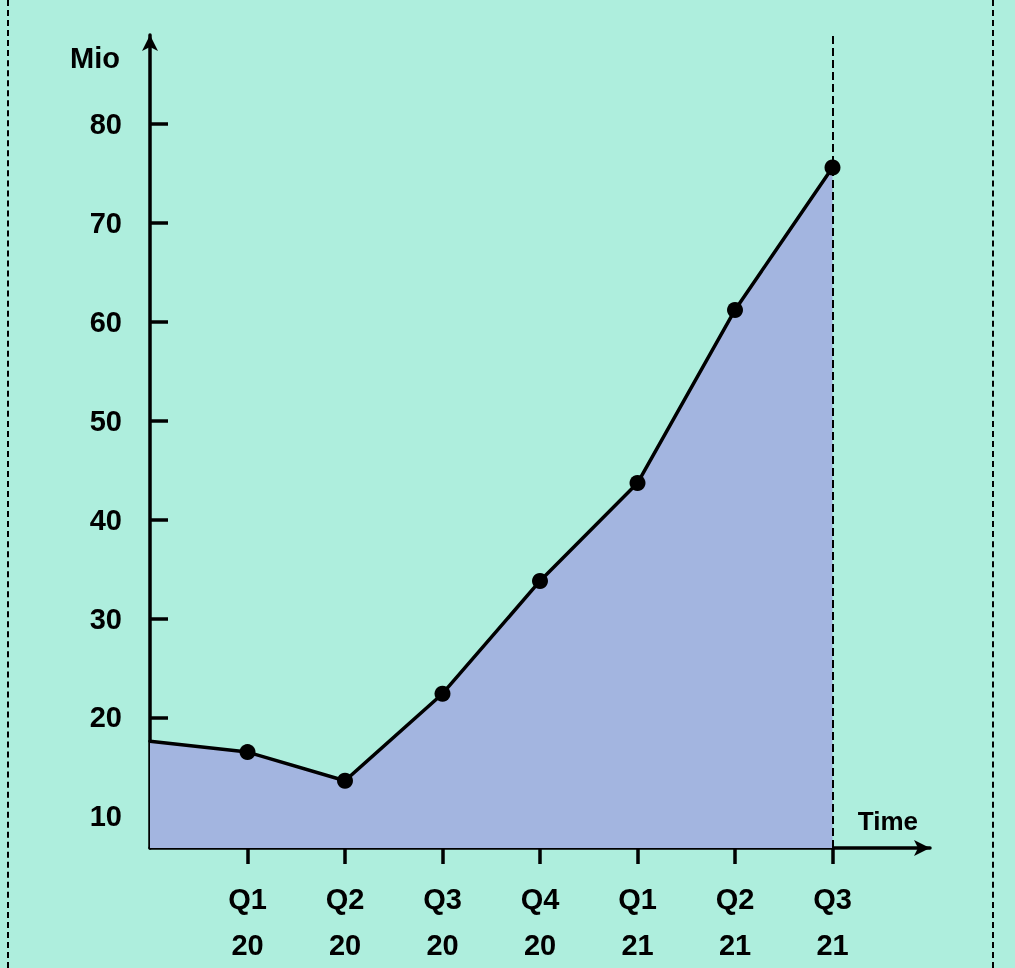  Describe the element at coordinates (95, 57) in the screenshot. I see `y-axis-title: Mio` at that location.